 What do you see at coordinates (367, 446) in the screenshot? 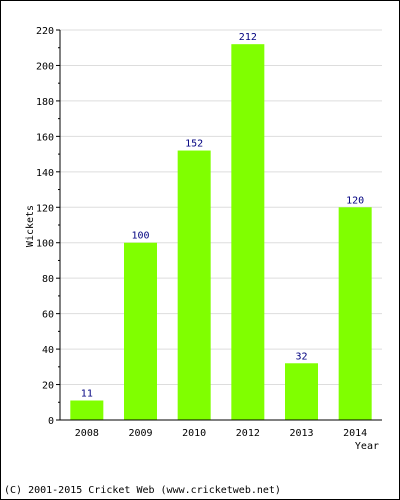
I see `x-axis-title: Year` at bounding box center [367, 446].